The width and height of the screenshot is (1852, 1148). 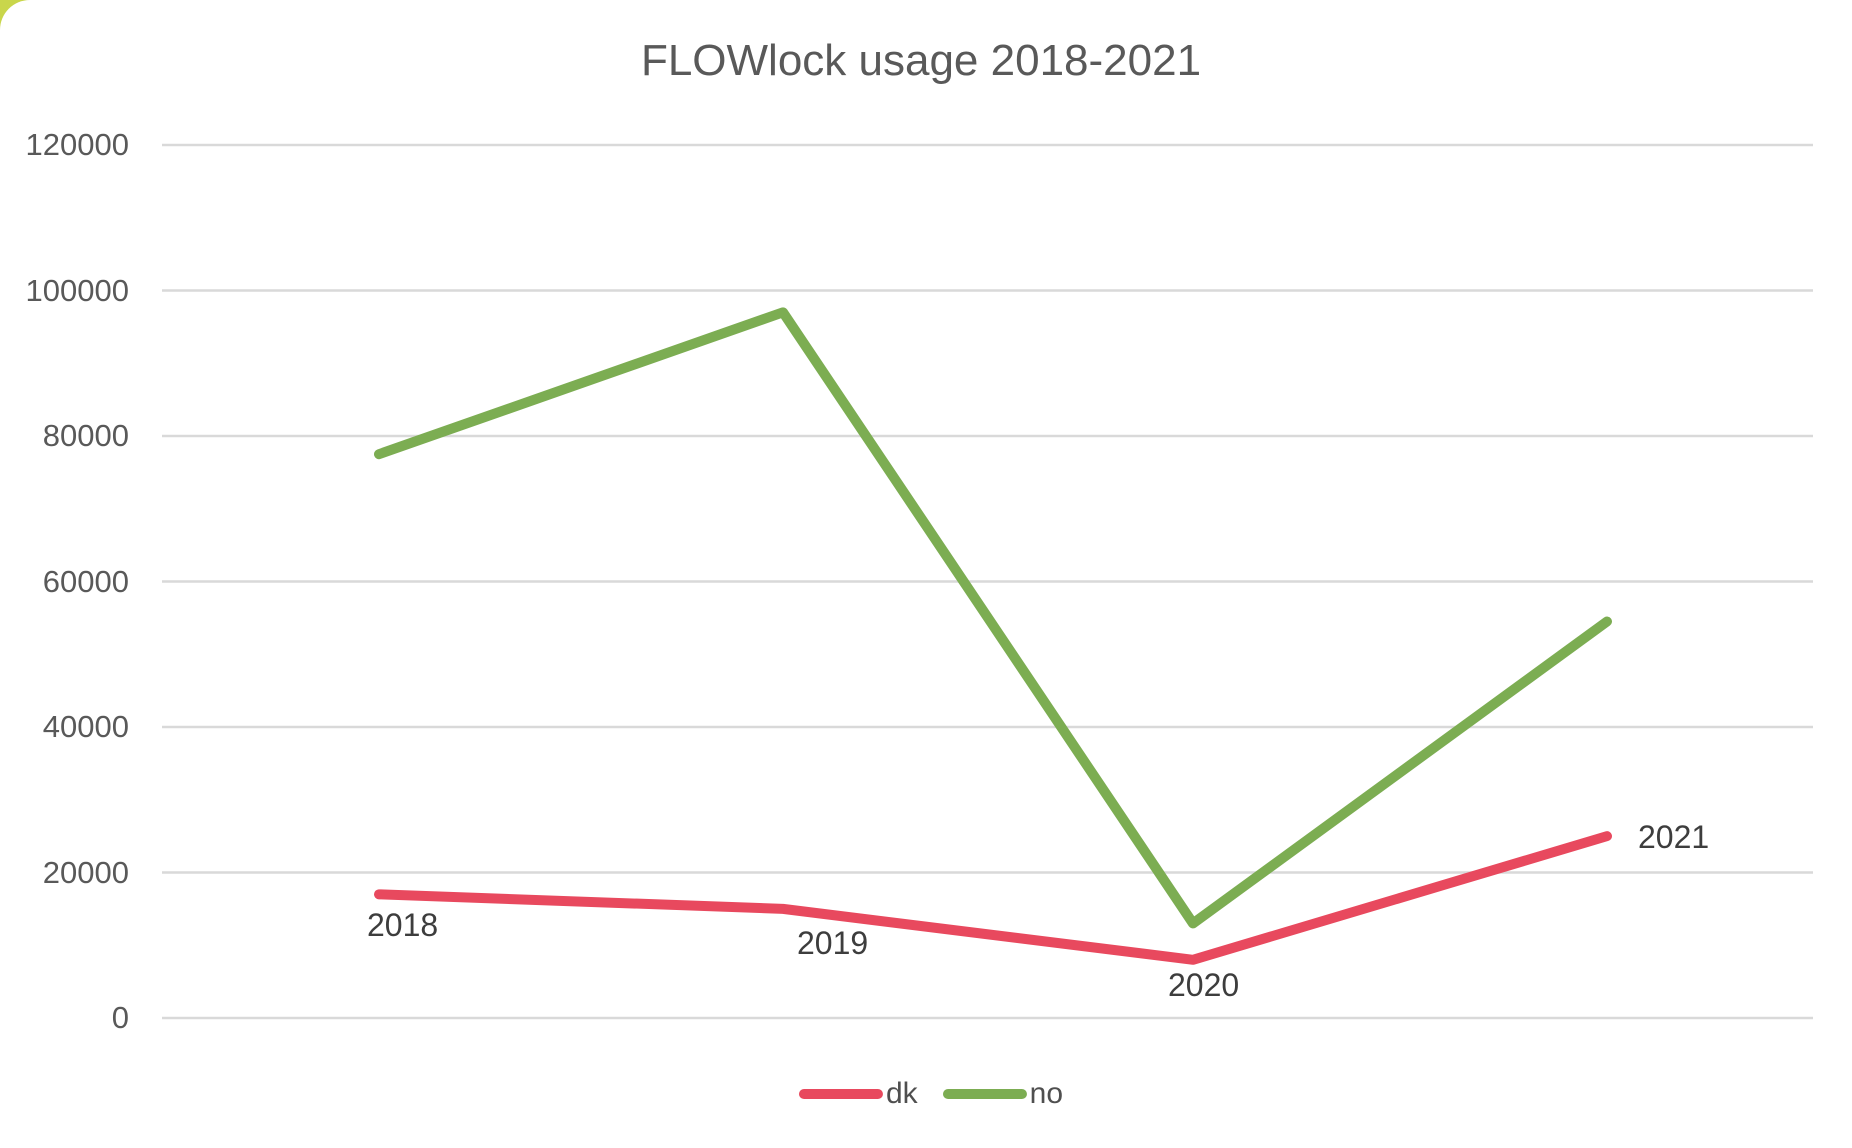 I want to click on y-axis-tick-label: 0, so click(x=120, y=1017).